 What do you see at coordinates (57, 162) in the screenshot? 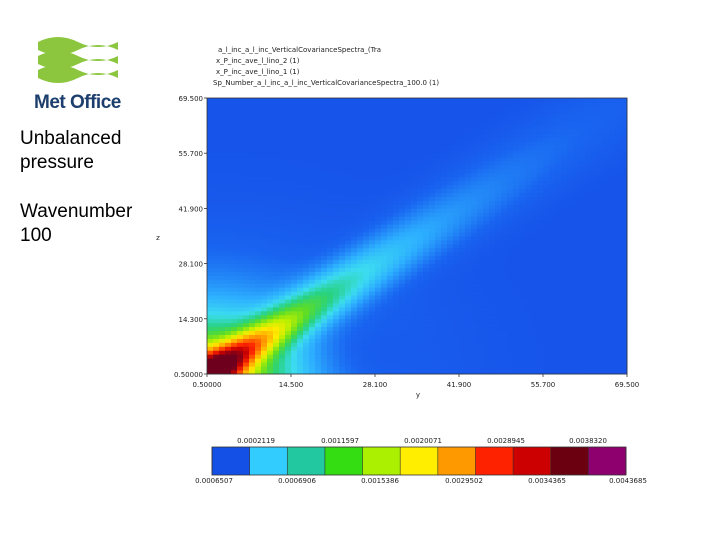
I see `variable-line-2: pressure` at bounding box center [57, 162].